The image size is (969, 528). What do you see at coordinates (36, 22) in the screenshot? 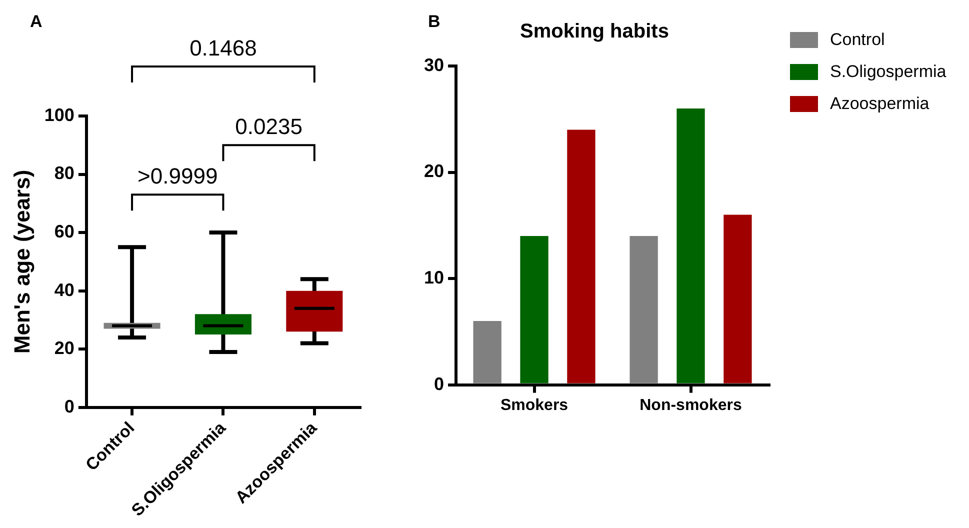
I see `text: A` at bounding box center [36, 22].